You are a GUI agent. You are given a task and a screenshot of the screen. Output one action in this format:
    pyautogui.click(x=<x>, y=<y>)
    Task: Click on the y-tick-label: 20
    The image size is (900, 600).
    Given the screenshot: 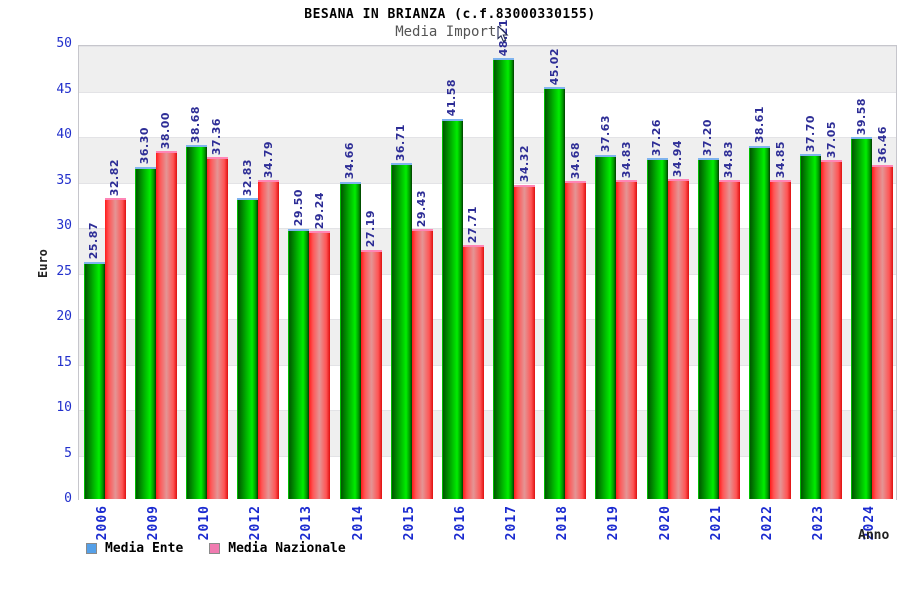 What is the action you would take?
    pyautogui.click(x=64, y=316)
    